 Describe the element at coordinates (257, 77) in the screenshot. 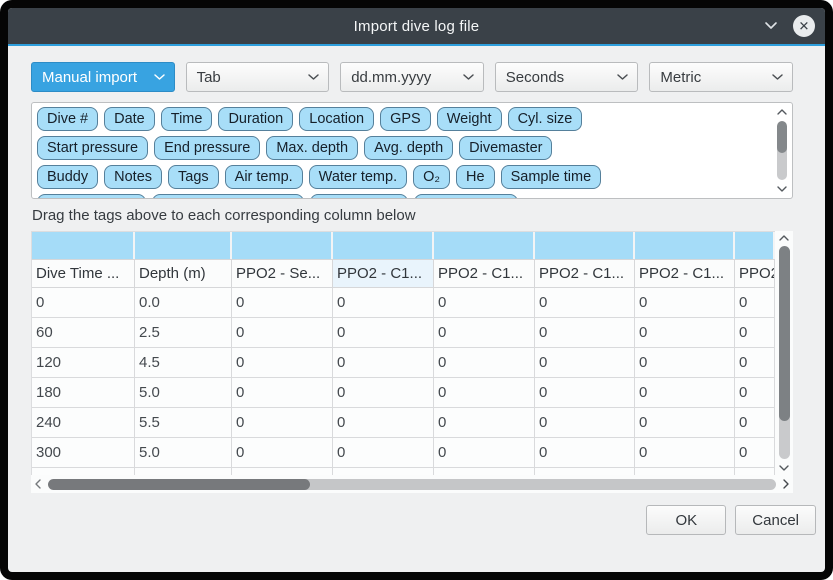

I see `combo-tab: Tab` at that location.